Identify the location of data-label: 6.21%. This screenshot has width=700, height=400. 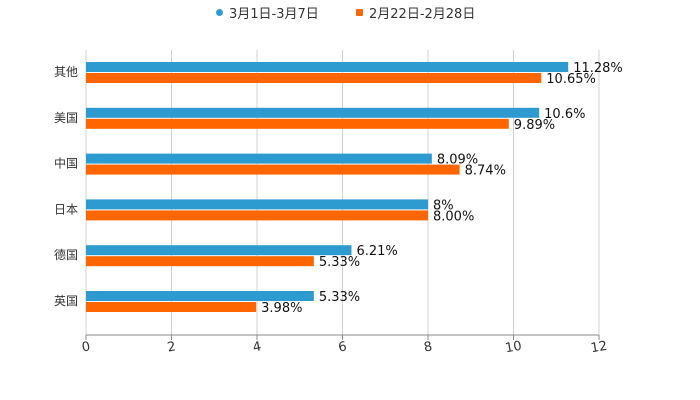
(376, 251).